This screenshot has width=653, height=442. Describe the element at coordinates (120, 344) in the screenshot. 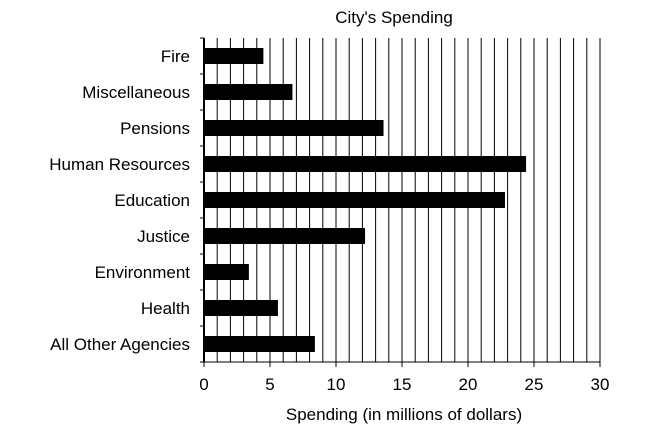

I see `category-label: All Other Agencies` at that location.